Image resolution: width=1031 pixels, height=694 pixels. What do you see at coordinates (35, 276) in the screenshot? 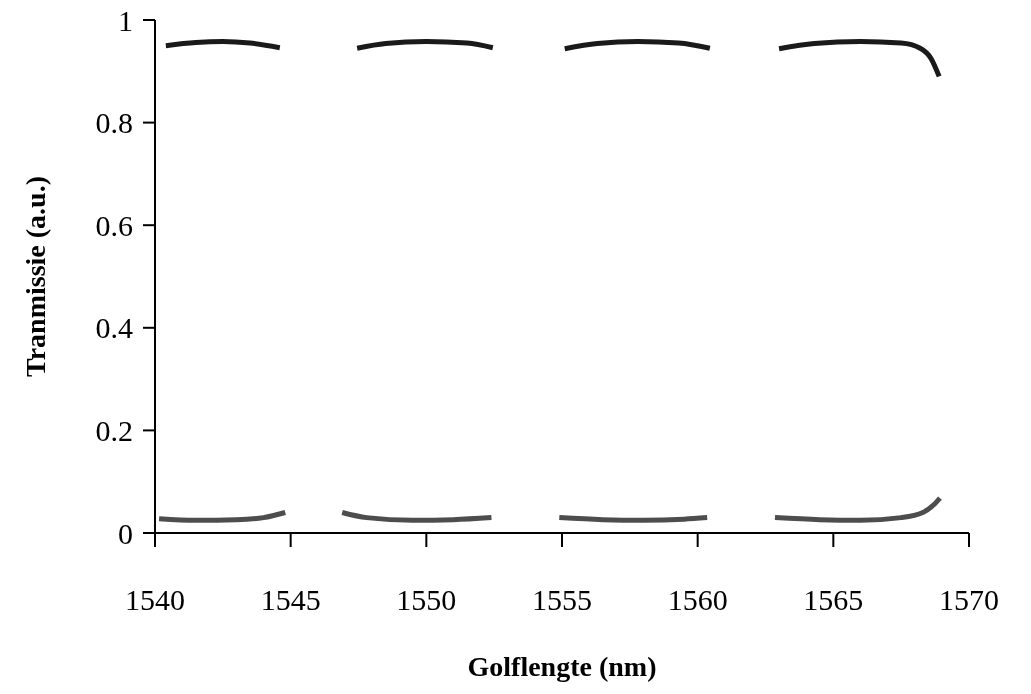
I see `y-axis-title: Tranmissie (a.u.)` at bounding box center [35, 276].